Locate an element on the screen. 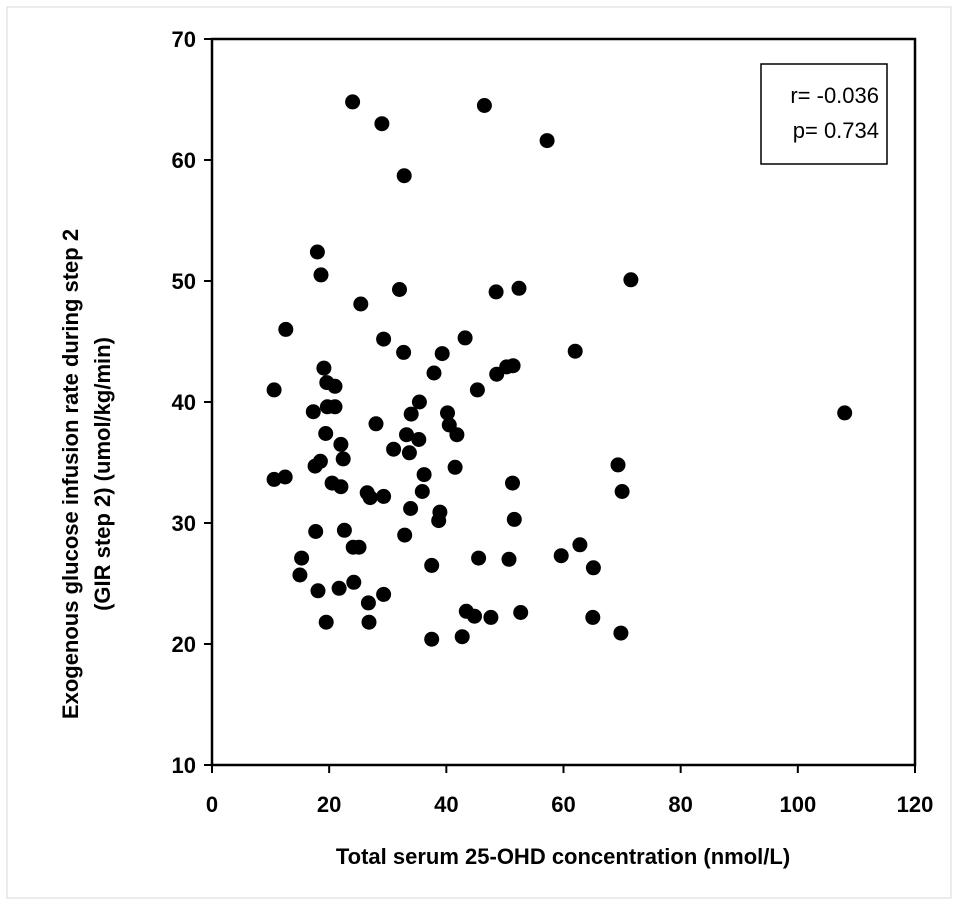 The image size is (958, 905). x-axis: 0 20 40 60 80 100 120 is located at coordinates (569, 791).